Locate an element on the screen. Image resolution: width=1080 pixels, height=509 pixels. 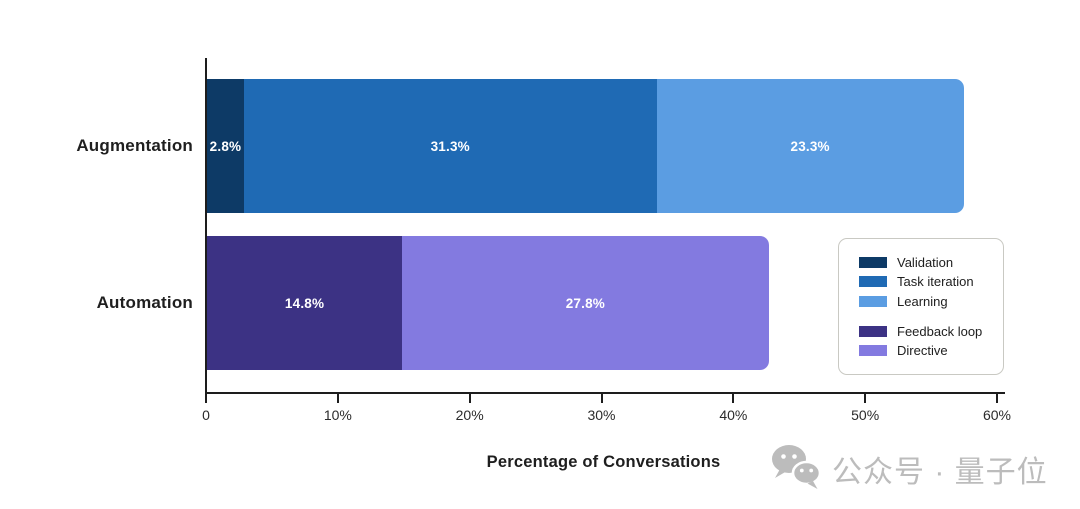
category-label-automation: Automation is located at coordinates (144, 302).